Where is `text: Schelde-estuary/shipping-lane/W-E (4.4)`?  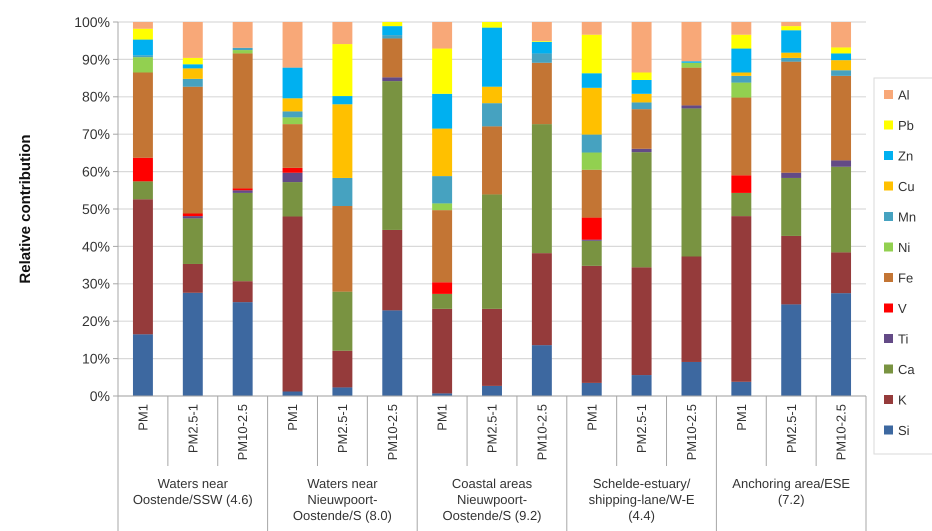 text: Schelde-estuary/shipping-lane/W-E (4.4) is located at coordinates (641, 499).